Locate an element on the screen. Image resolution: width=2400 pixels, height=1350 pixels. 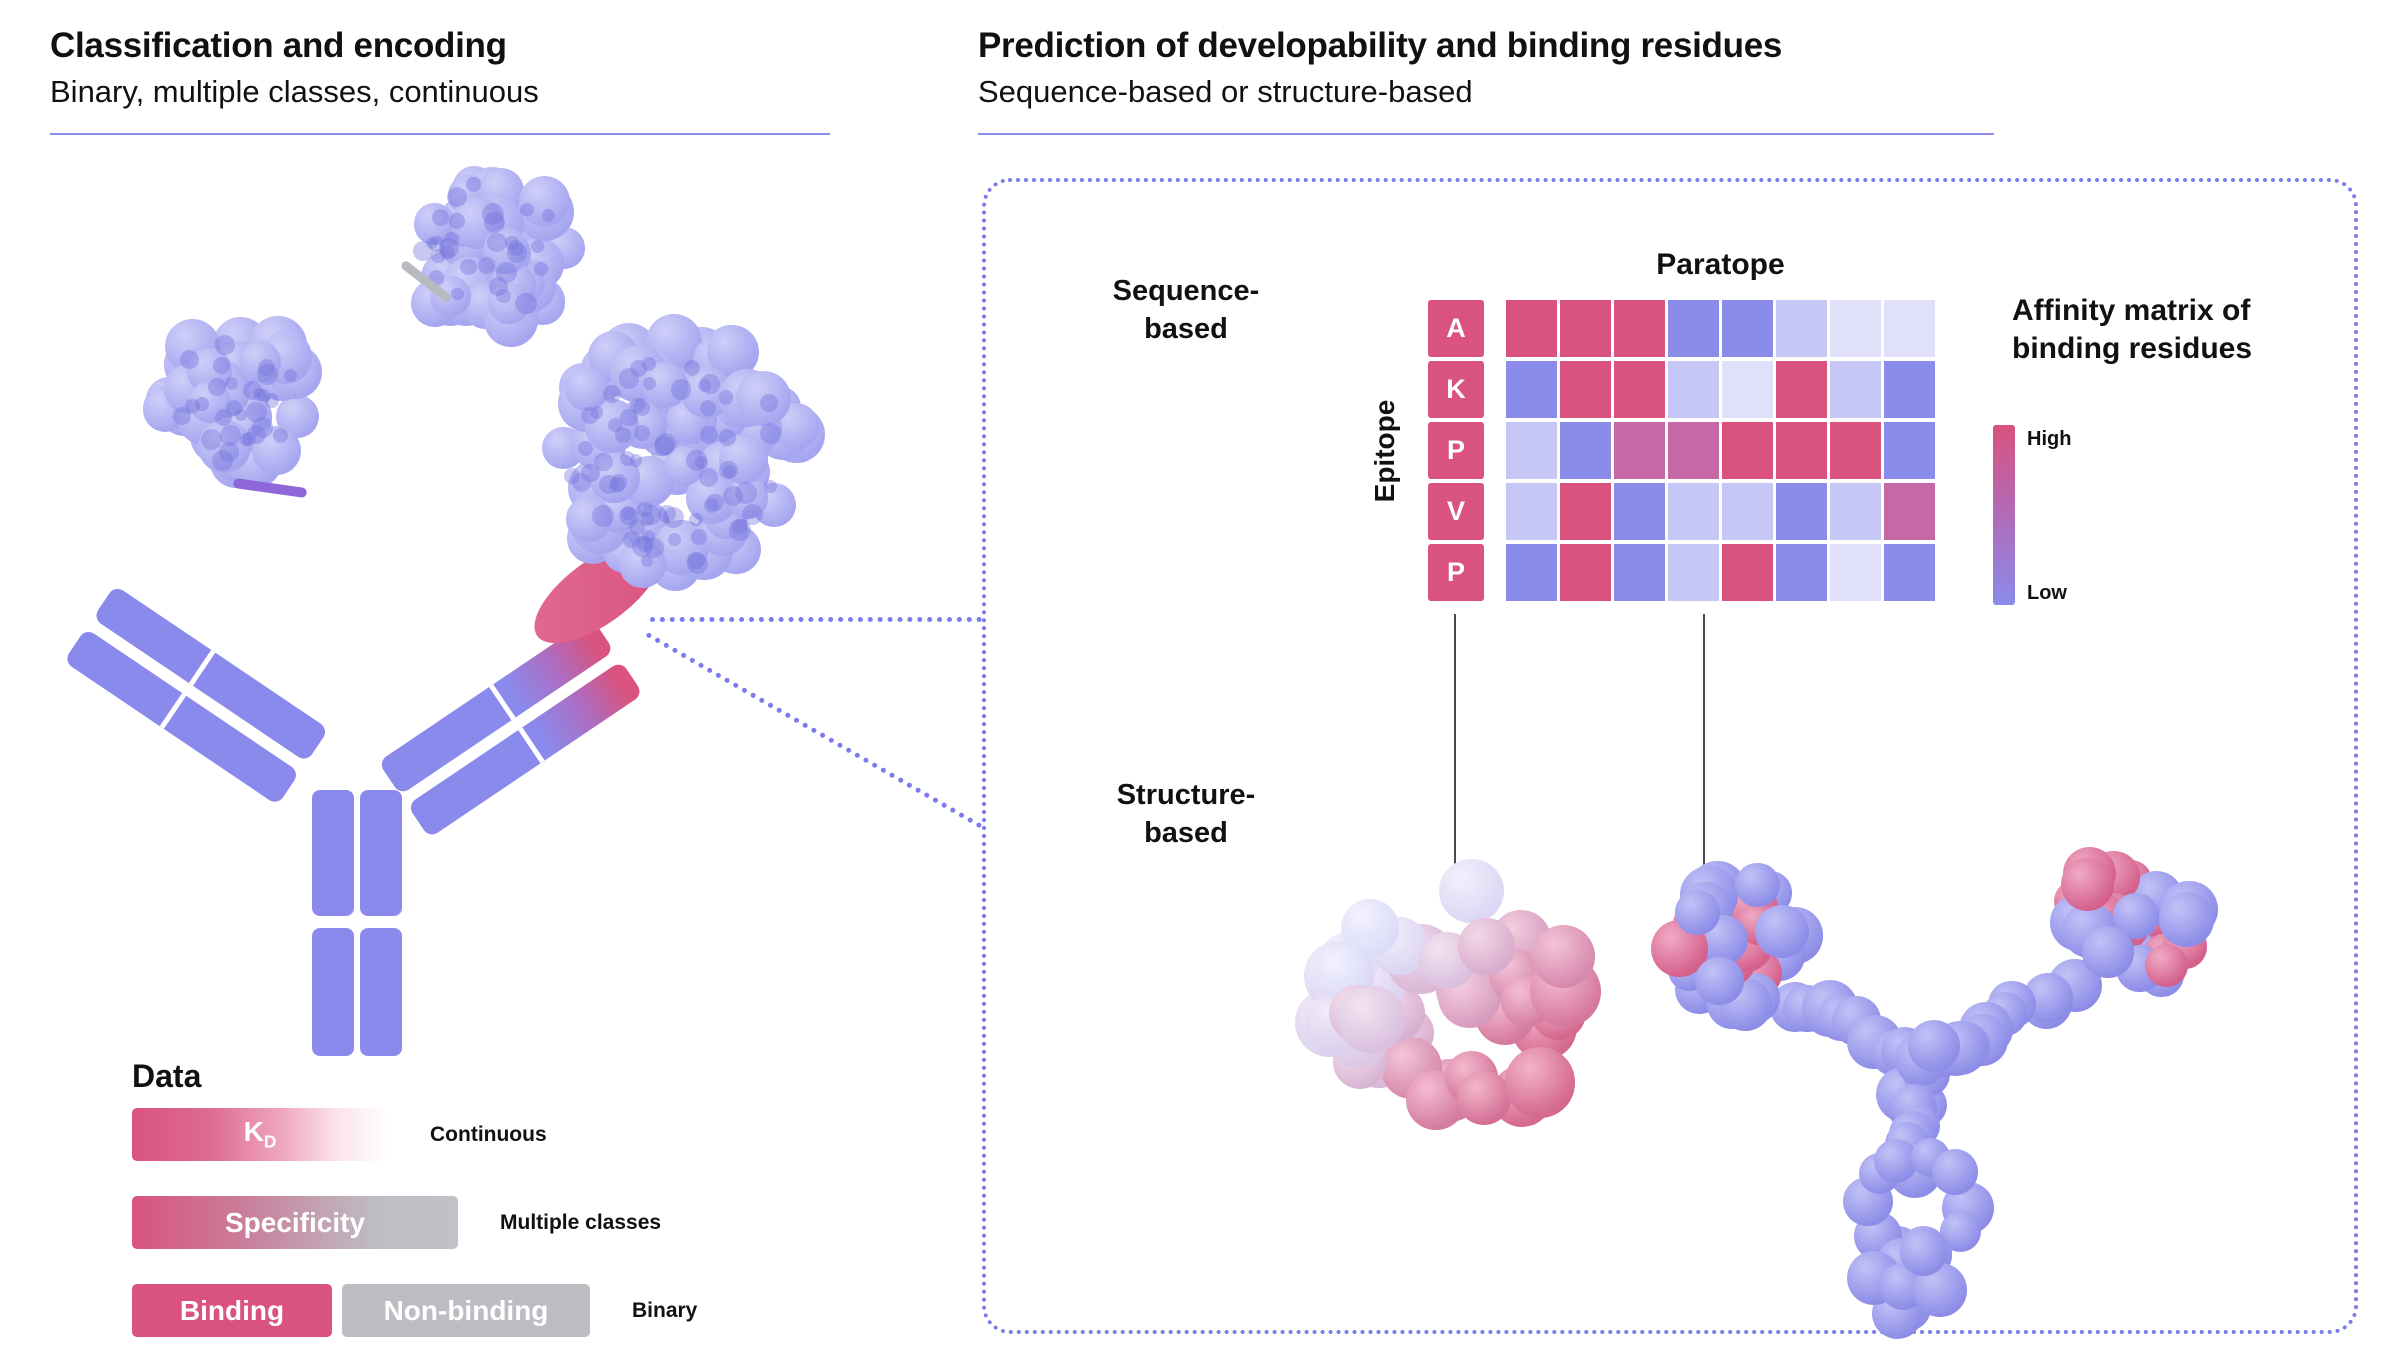
kd-gradient-bar: KD is located at coordinates (260, 1134).